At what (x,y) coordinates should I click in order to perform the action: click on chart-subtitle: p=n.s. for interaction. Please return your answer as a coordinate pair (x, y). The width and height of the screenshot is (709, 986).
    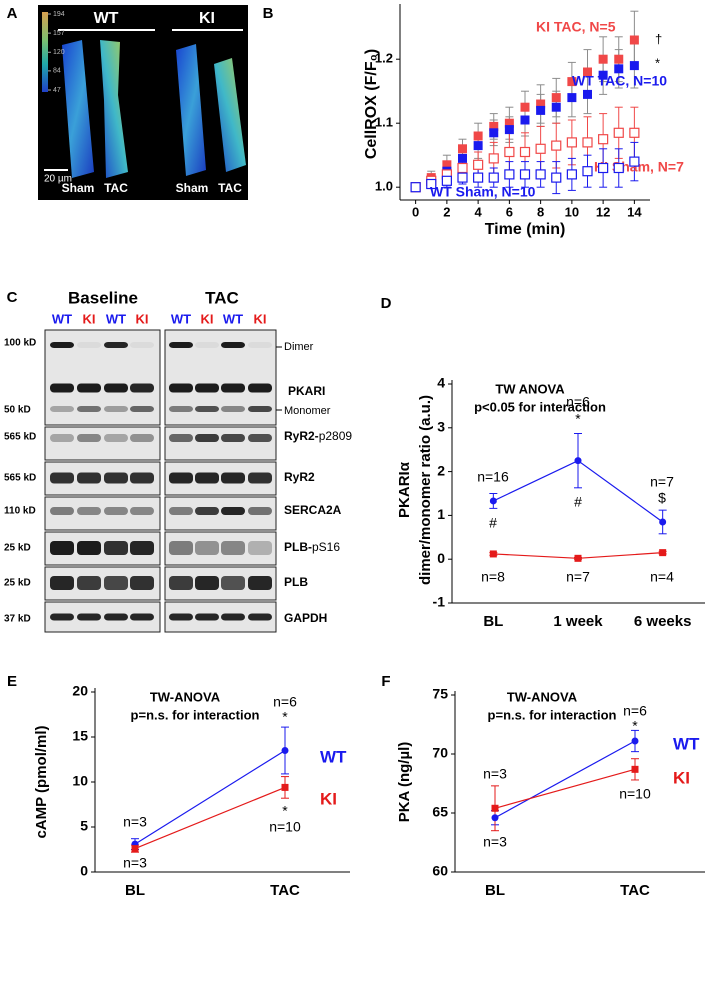
    Looking at the image, I should click on (552, 714).